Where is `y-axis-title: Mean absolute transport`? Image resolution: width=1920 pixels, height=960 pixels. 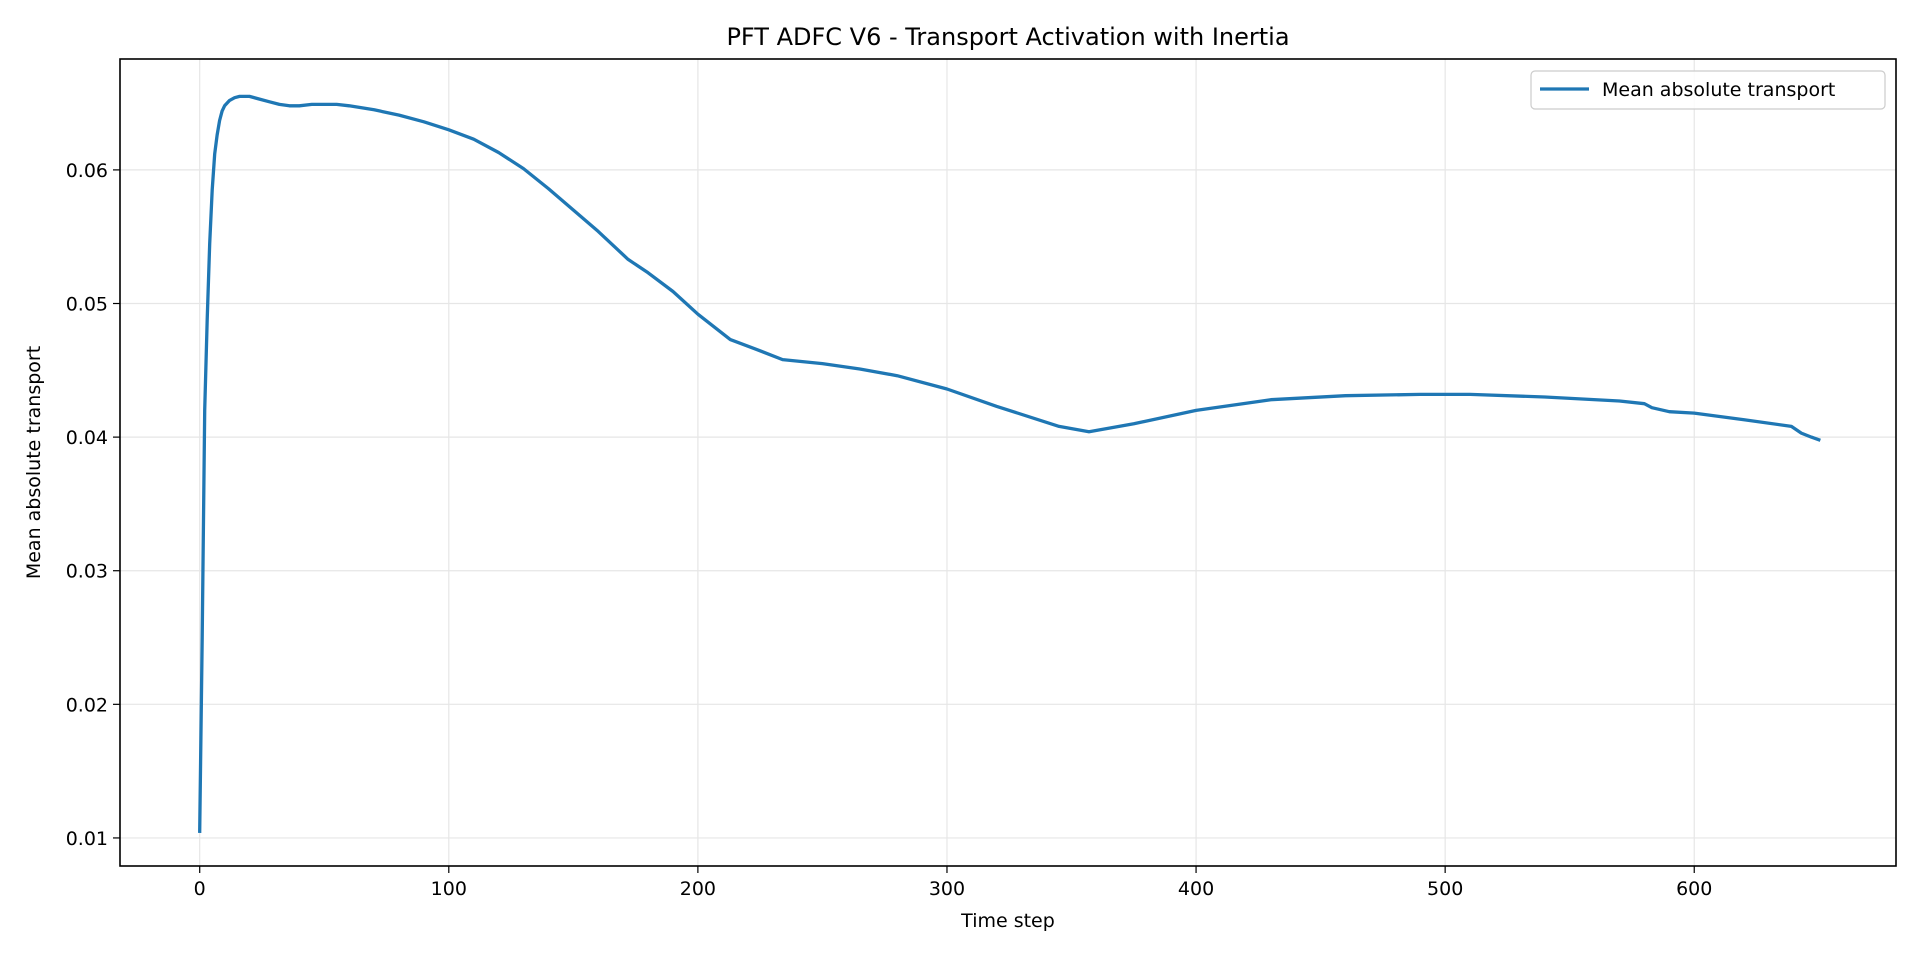
y-axis-title: Mean absolute transport is located at coordinates (34, 462).